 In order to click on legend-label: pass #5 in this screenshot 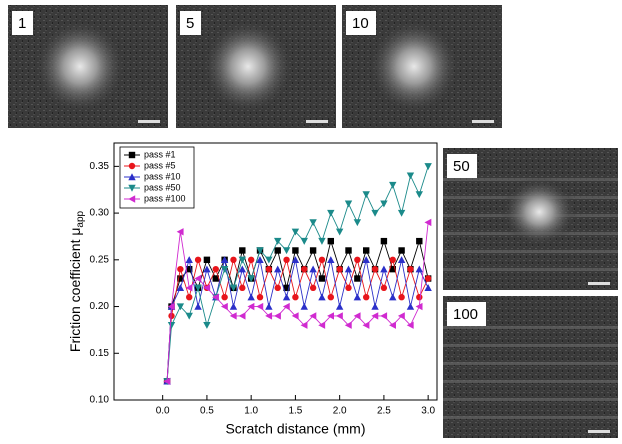, I will do `click(160, 165)`.